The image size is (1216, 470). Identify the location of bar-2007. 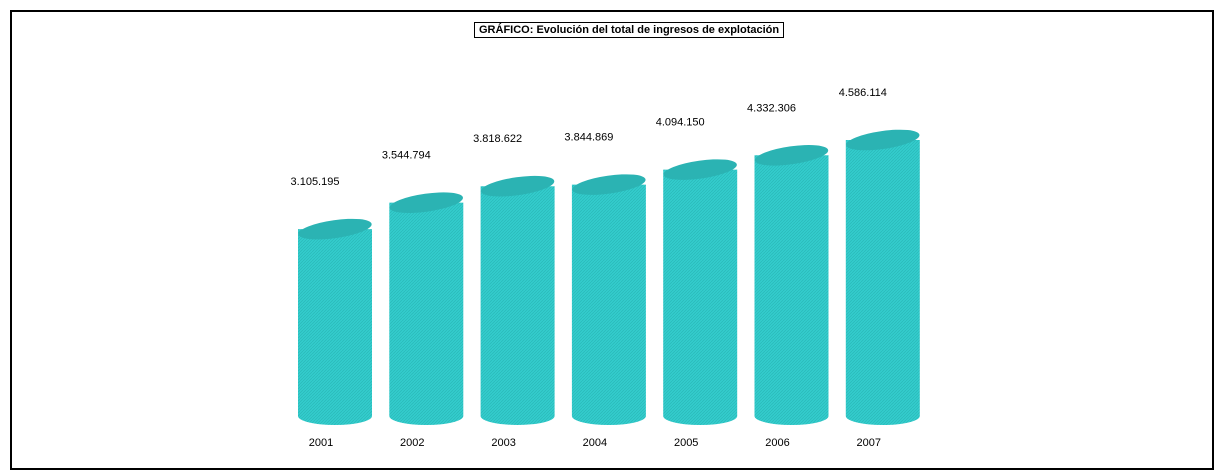
(882, 277).